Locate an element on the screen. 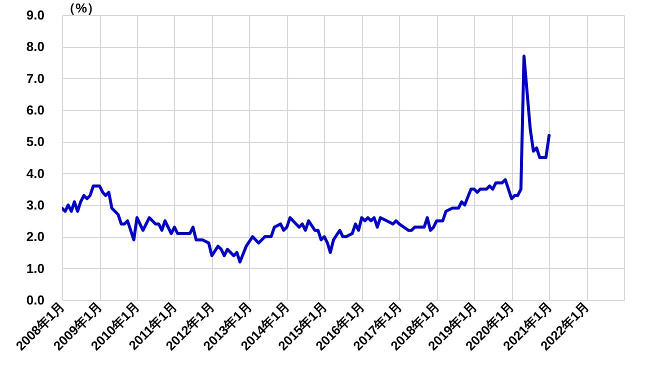  y-tick-label: 5.0 is located at coordinates (35, 142).